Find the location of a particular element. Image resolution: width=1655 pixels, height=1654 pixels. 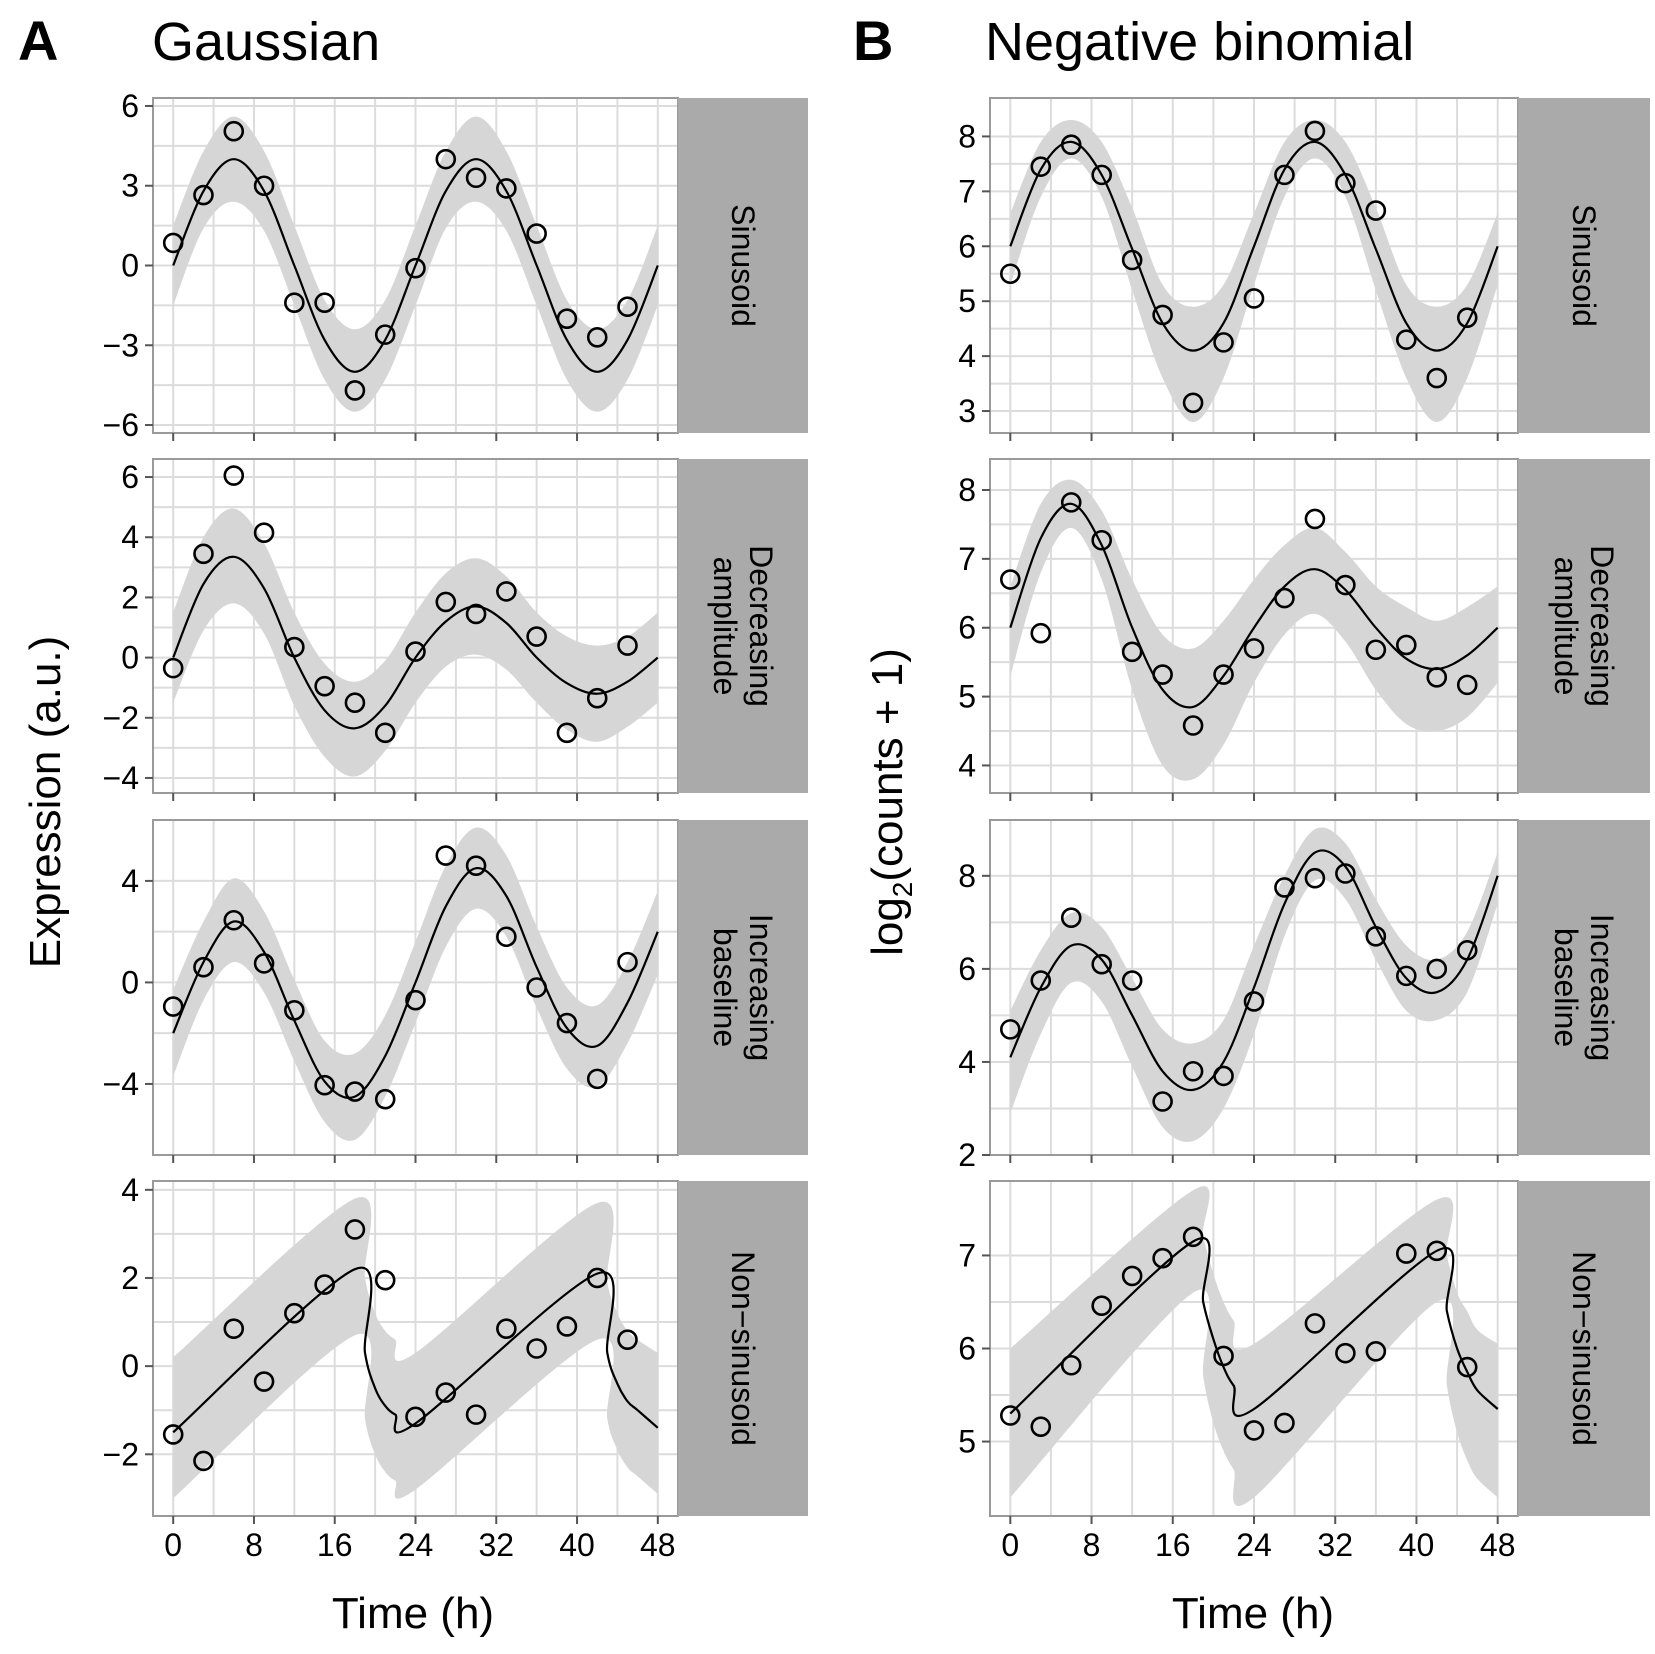

facet-label: amplitude is located at coordinates (1566, 626).